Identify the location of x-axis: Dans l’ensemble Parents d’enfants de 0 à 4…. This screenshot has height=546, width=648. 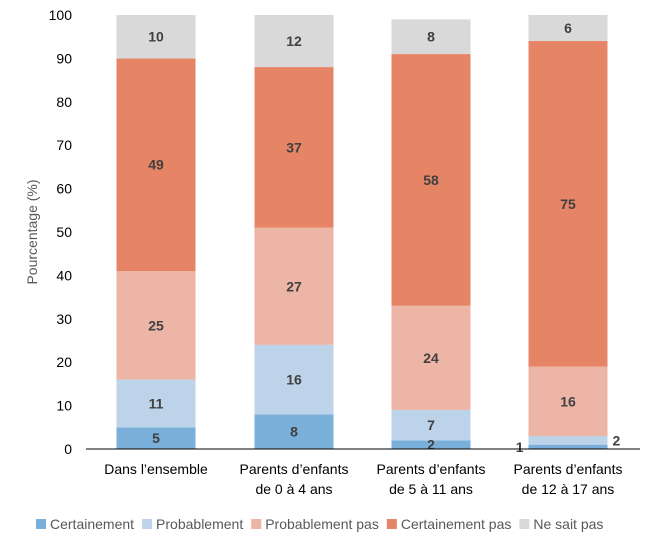
(363, 479).